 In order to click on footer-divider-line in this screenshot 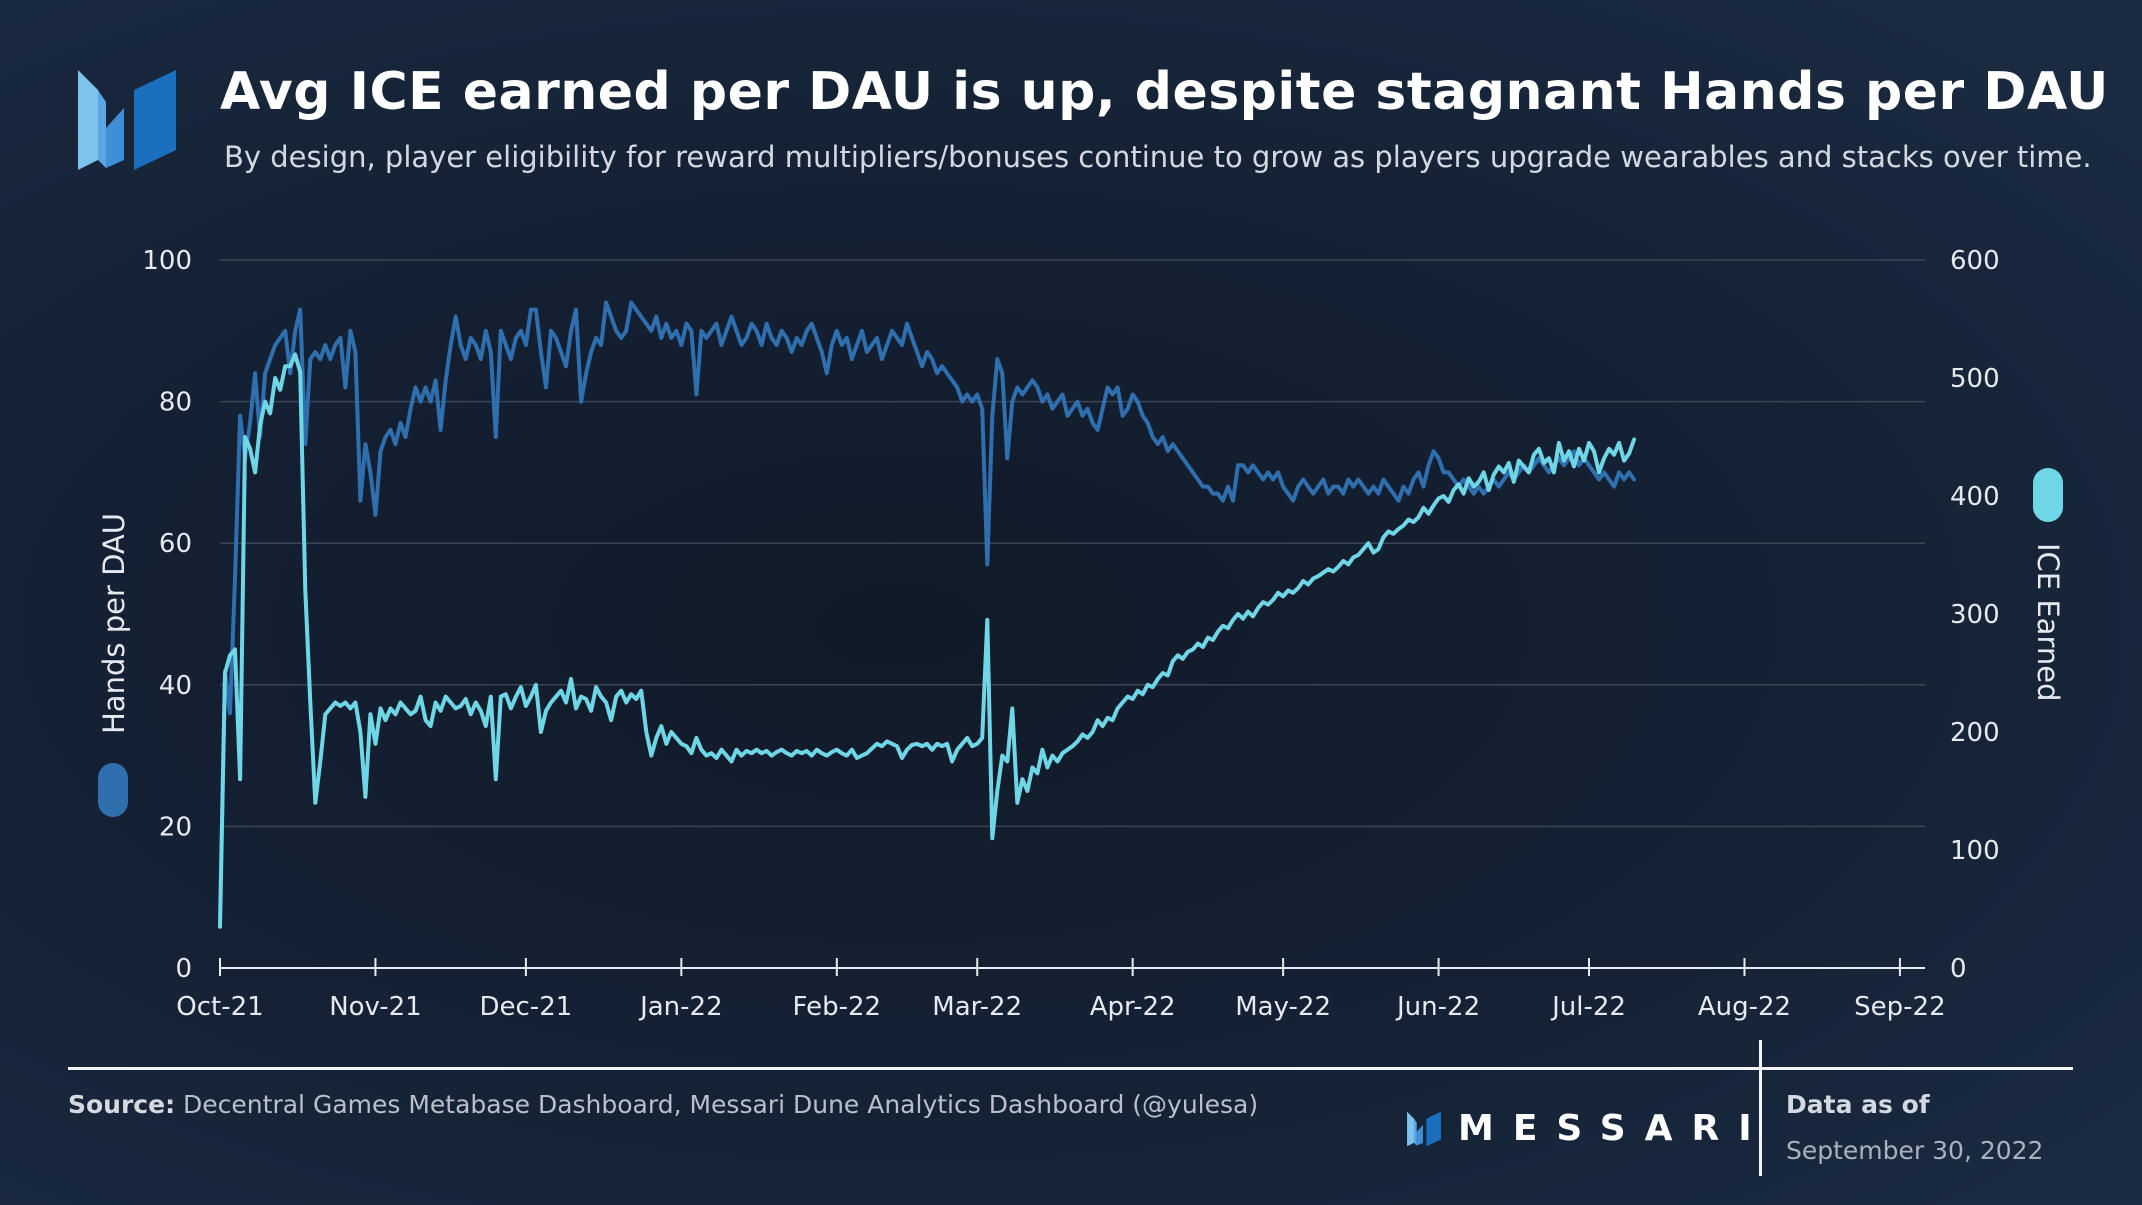, I will do `click(1070, 1068)`.